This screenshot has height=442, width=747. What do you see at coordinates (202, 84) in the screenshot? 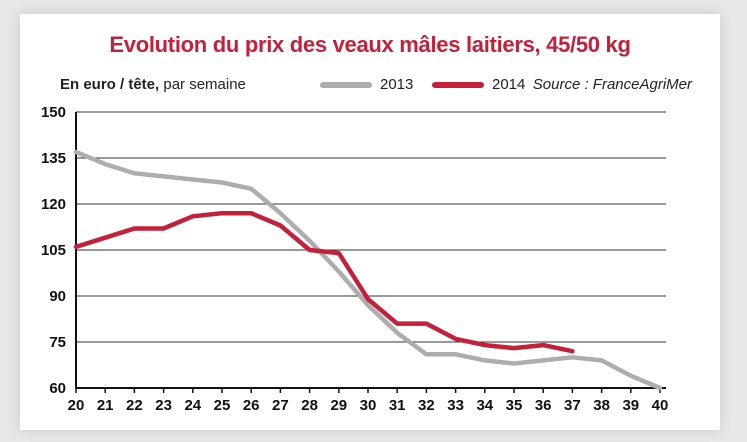
I see `unit-label-rest: par semaine` at bounding box center [202, 84].